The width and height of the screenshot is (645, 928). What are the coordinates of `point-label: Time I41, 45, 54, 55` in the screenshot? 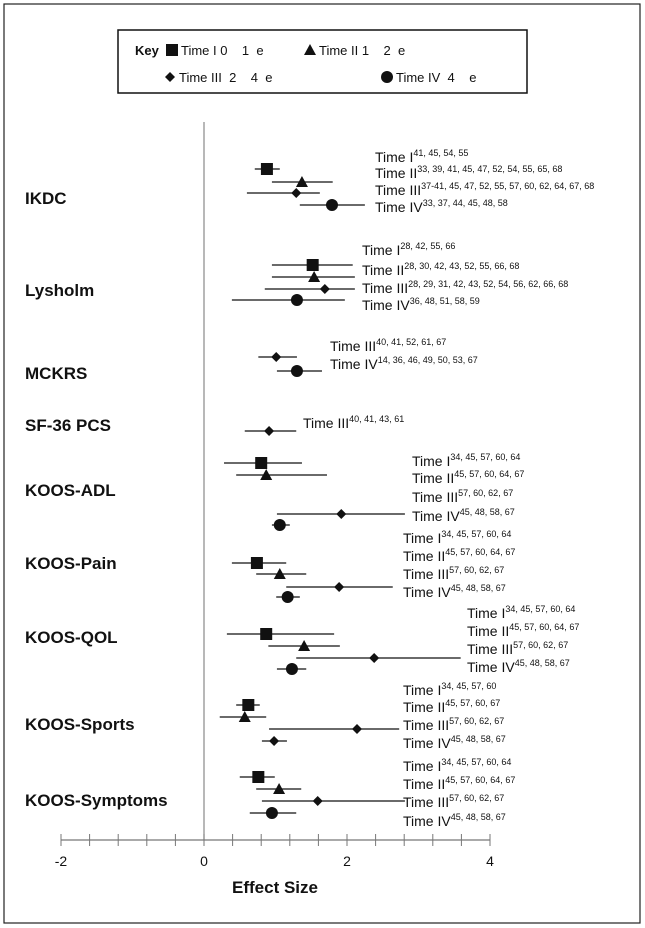 It's located at (421, 156).